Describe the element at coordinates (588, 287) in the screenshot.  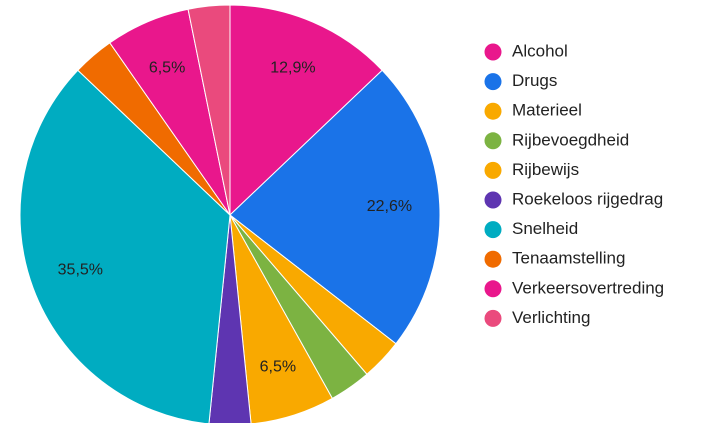
I see `legend-label: Verkeersovertreding` at that location.